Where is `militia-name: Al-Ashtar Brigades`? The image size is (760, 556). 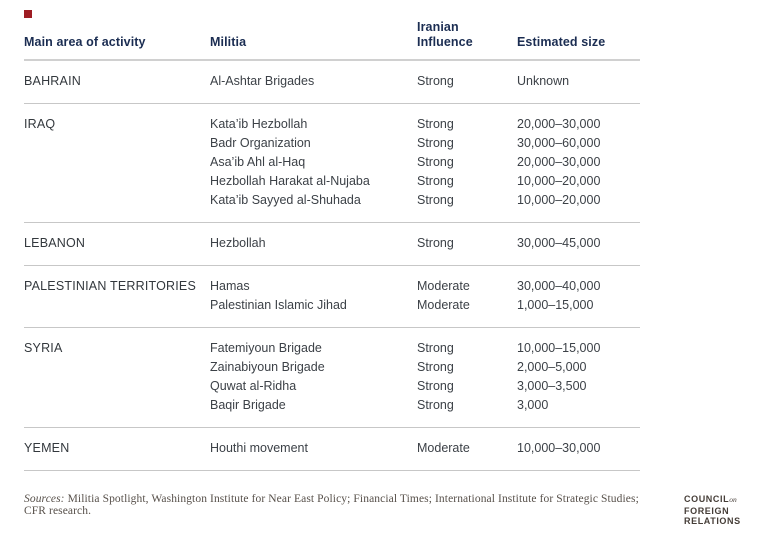
militia-name: Al-Ashtar Brigades is located at coordinates (262, 81).